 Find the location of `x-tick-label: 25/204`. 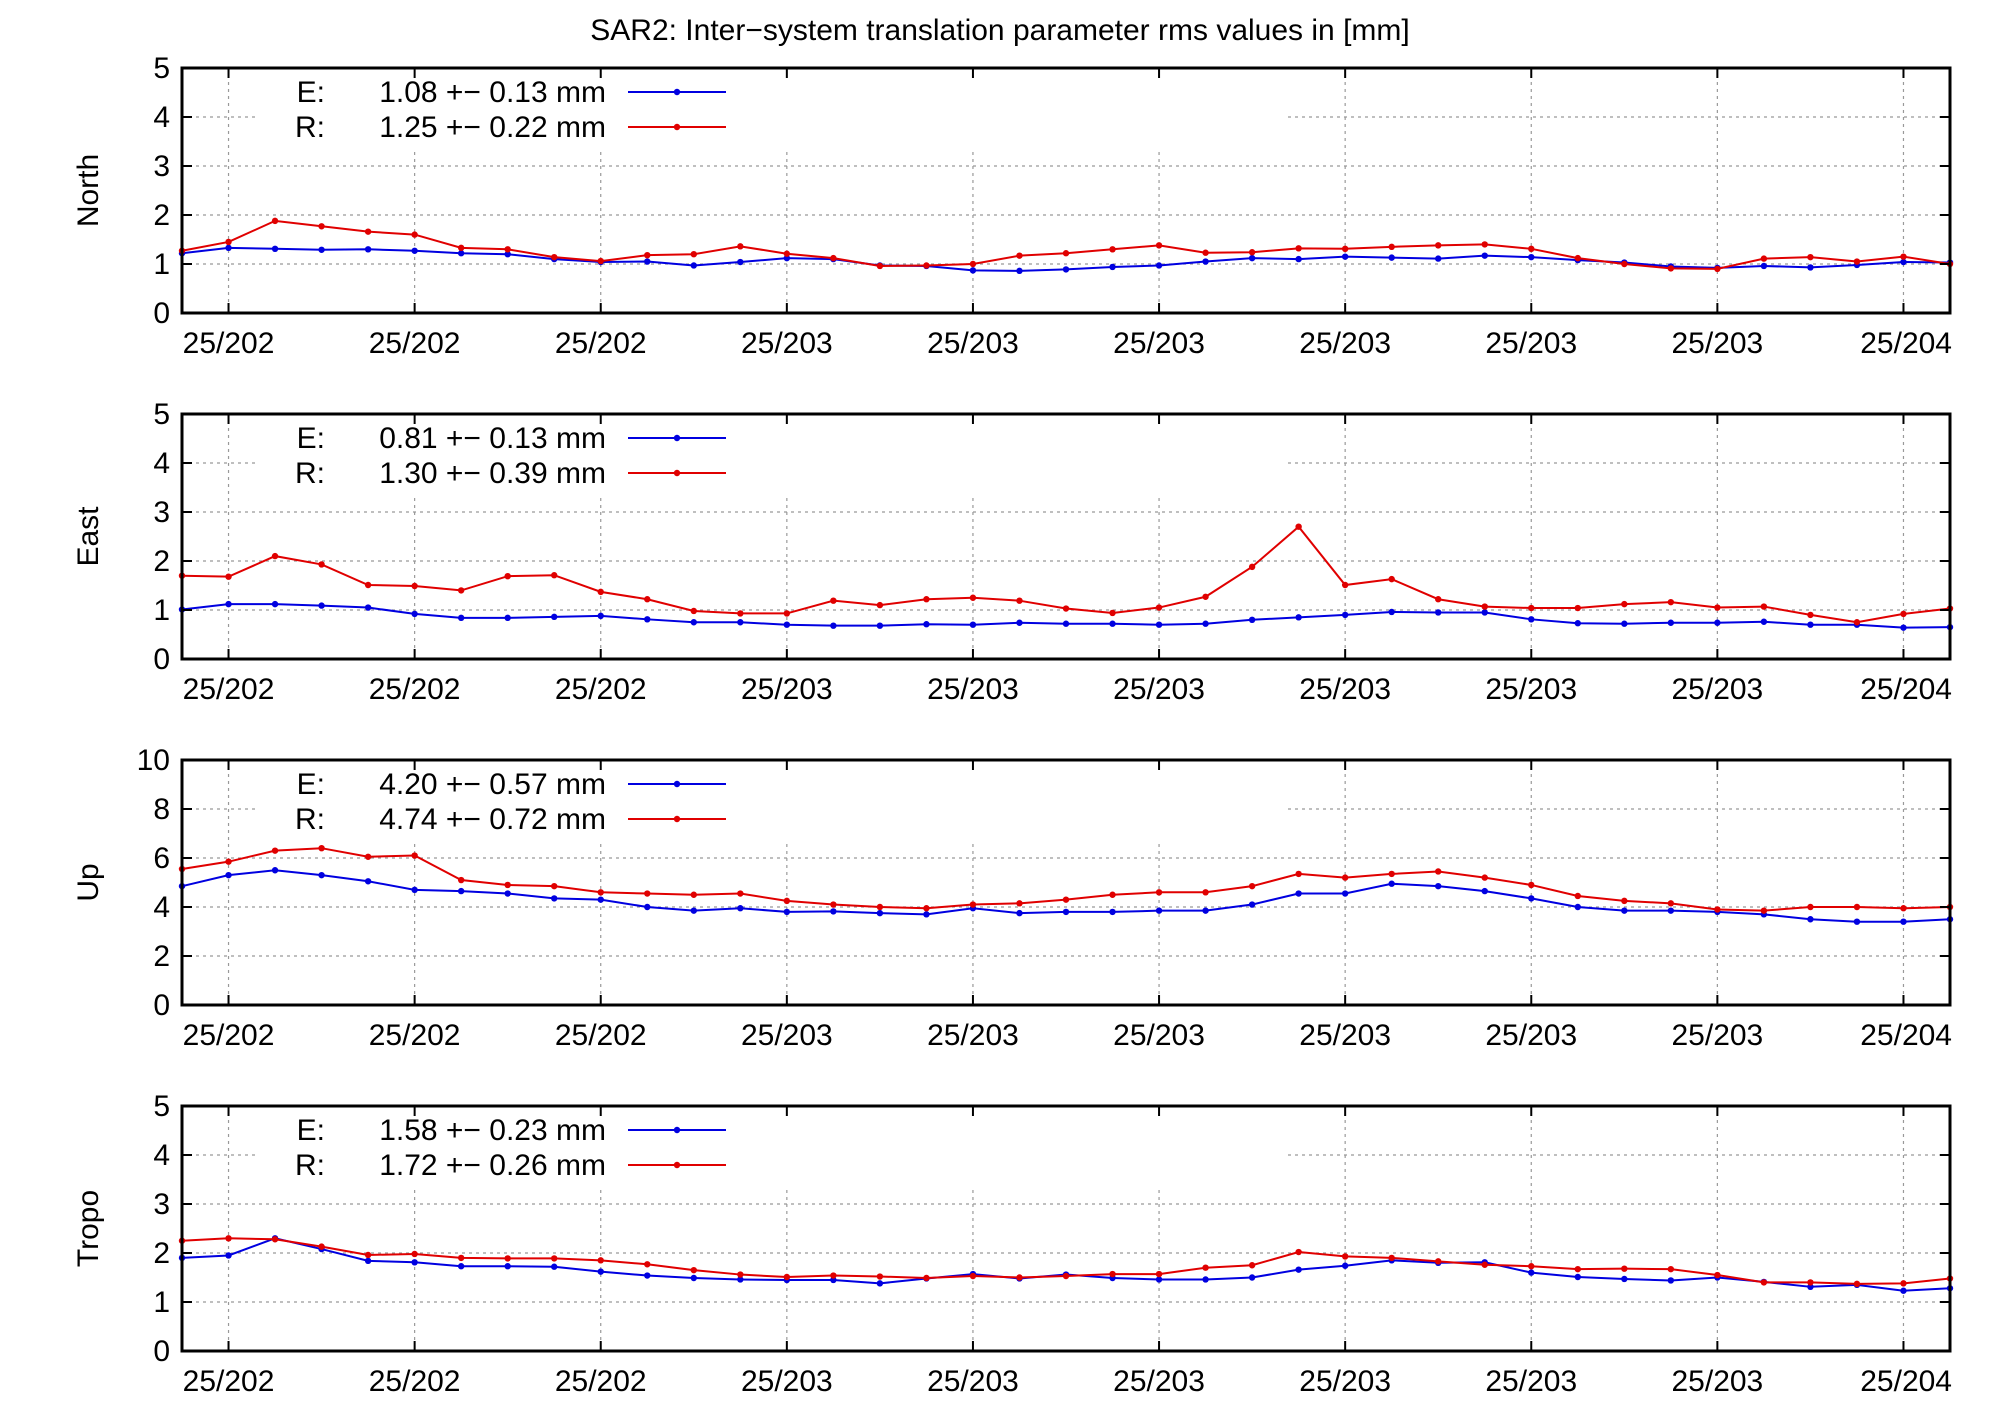

x-tick-label: 25/204 is located at coordinates (1906, 1035).